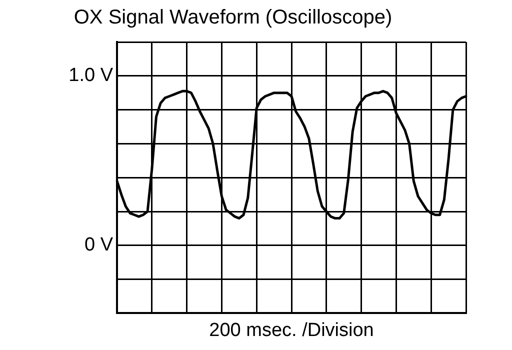 The width and height of the screenshot is (512, 350). What do you see at coordinates (291, 330) in the screenshot?
I see `x-axis-title: 200 msec. /Division` at bounding box center [291, 330].